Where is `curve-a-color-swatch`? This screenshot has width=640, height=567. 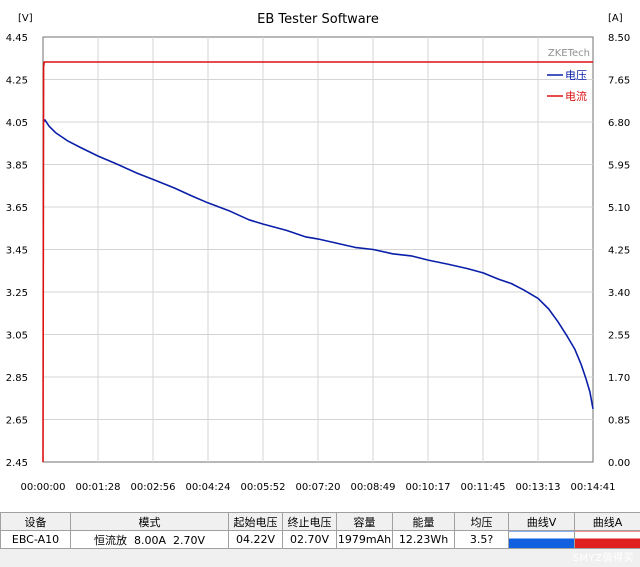
curve-a-color-swatch is located at coordinates (607, 539).